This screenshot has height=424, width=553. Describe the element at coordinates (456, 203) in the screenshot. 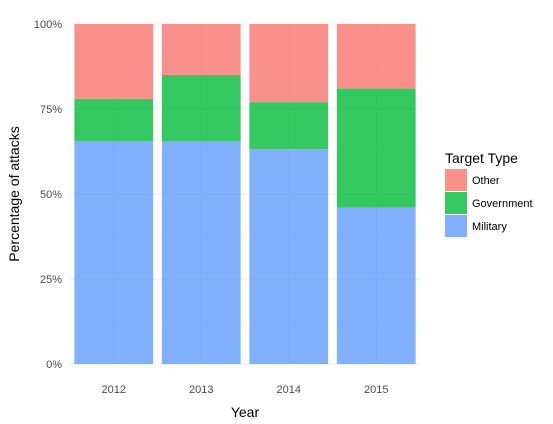

I see `legend-swatch-government` at that location.